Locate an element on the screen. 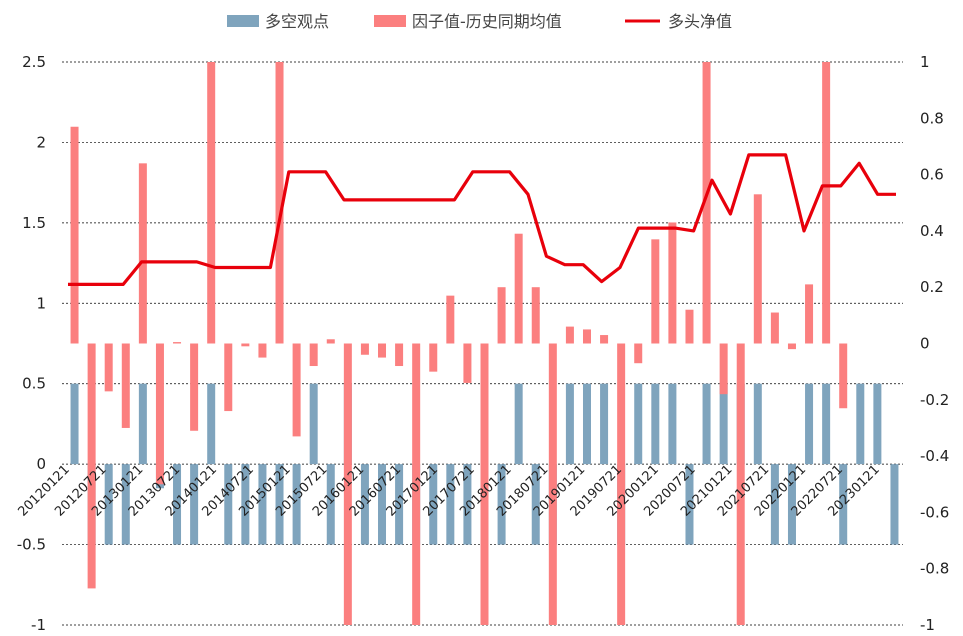 The width and height of the screenshot is (963, 636). right-tick-label: 0.8 is located at coordinates (932, 118).